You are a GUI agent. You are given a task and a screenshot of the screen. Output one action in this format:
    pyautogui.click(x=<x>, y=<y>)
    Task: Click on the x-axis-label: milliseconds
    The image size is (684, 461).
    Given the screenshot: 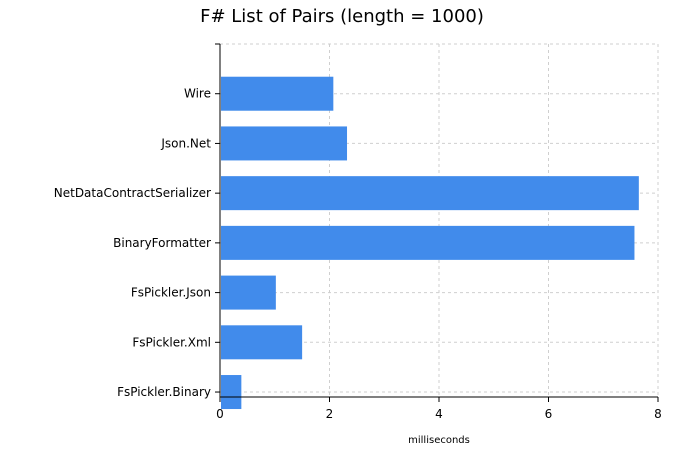 What is the action you would take?
    pyautogui.click(x=439, y=440)
    